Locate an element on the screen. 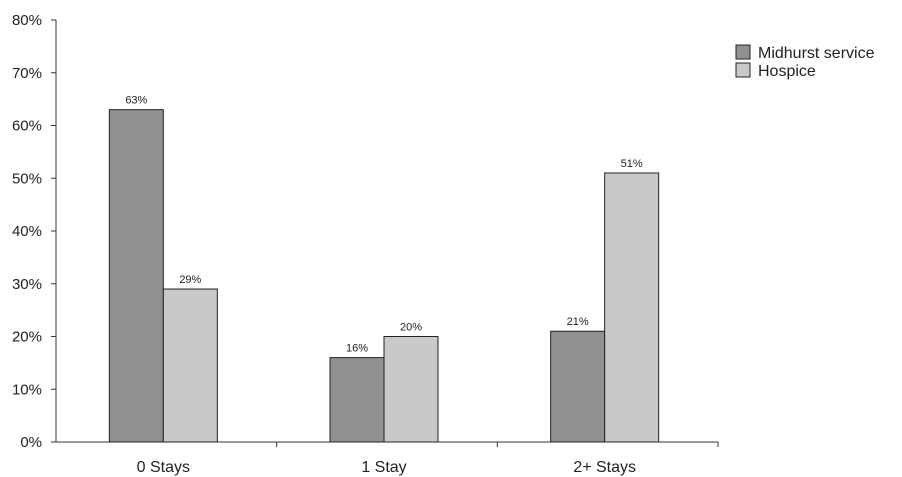 The width and height of the screenshot is (902, 477). legend-label: Hospice is located at coordinates (787, 71).